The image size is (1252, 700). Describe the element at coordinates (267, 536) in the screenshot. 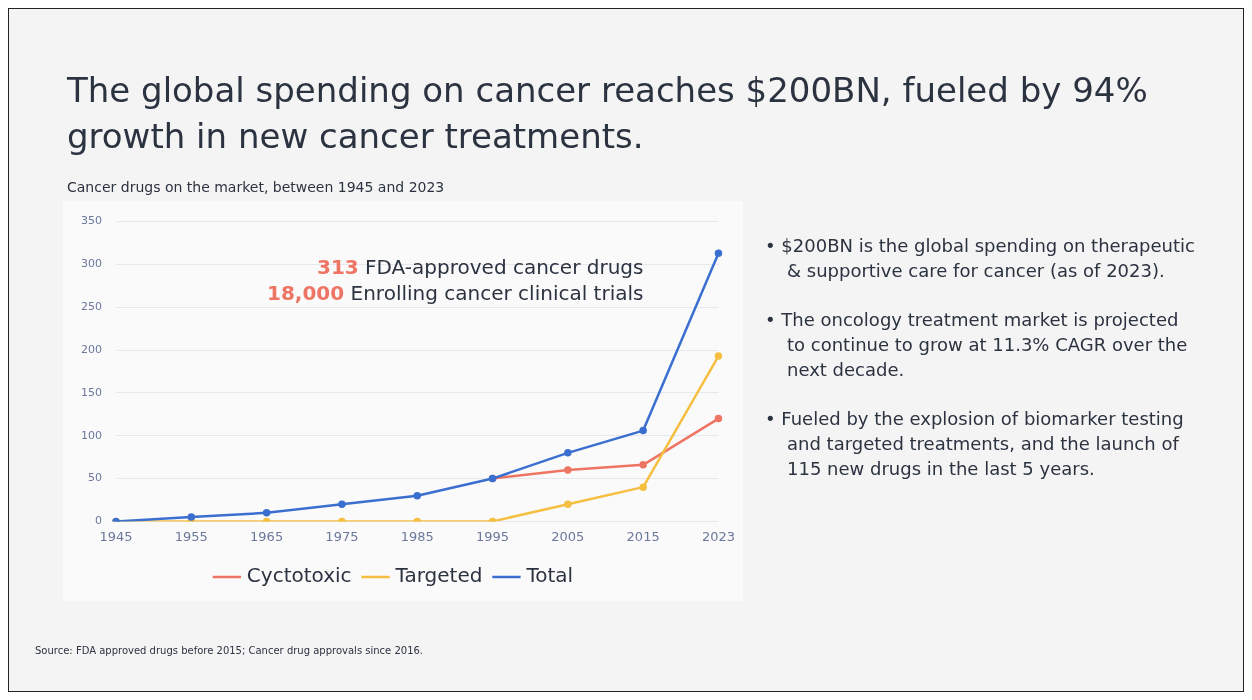

I see `x-tick-label: 1965` at that location.